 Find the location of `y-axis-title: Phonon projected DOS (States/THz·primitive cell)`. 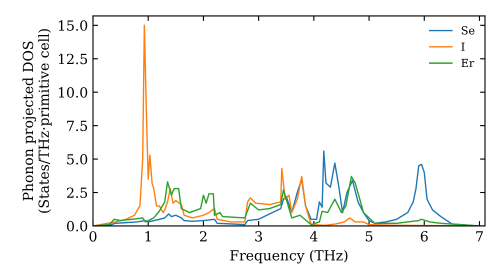

y-axis-title: Phonon projected DOS (States/THz·primitive cell) is located at coordinates (37, 121).